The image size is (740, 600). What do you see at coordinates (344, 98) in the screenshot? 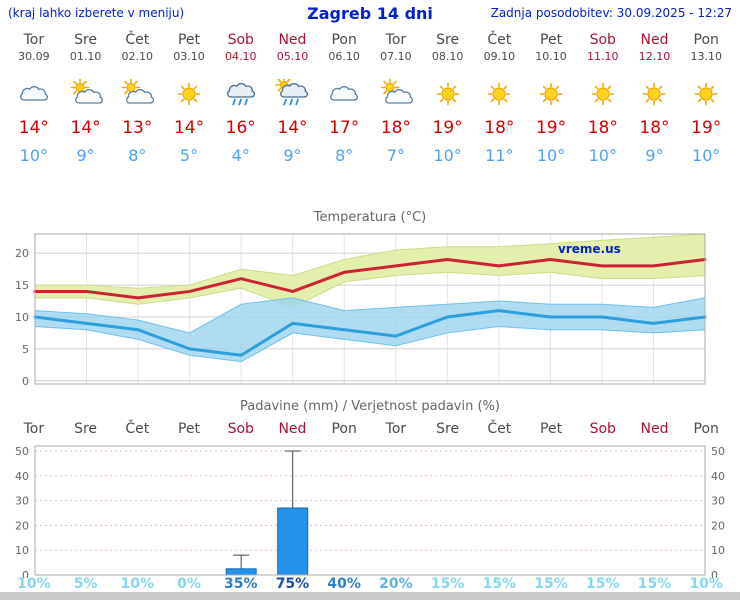
I see `day-column: Pon 06.10 17° 8°` at bounding box center [344, 98].